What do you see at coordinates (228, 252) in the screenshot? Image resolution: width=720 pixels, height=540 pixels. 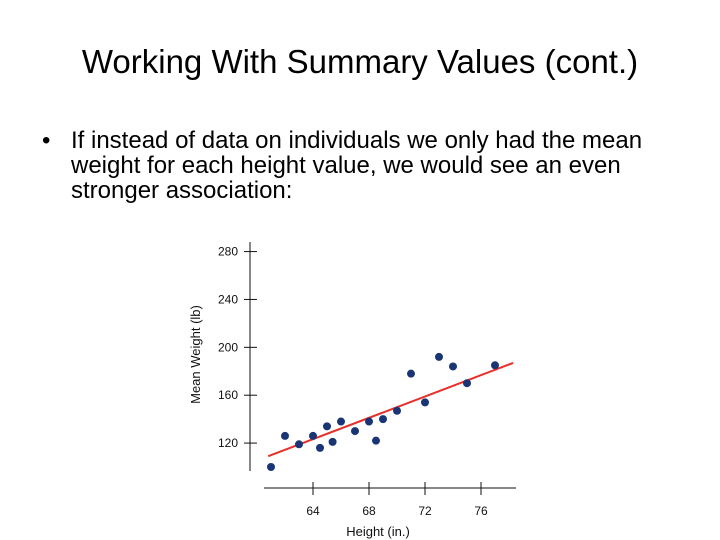 I see `y-tick-label: 280` at bounding box center [228, 252].